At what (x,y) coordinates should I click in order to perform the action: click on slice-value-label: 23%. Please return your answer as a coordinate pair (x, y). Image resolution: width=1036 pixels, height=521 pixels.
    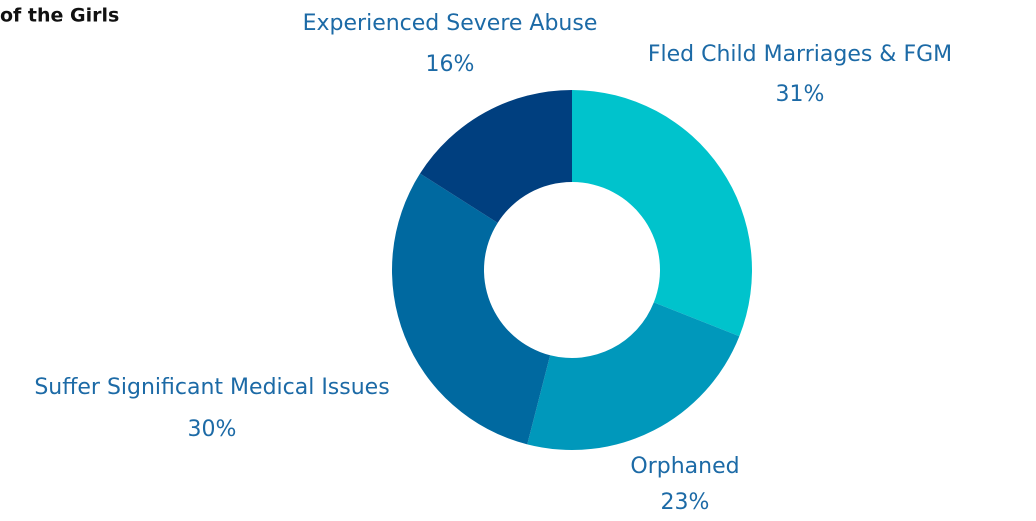
    Looking at the image, I should click on (685, 502).